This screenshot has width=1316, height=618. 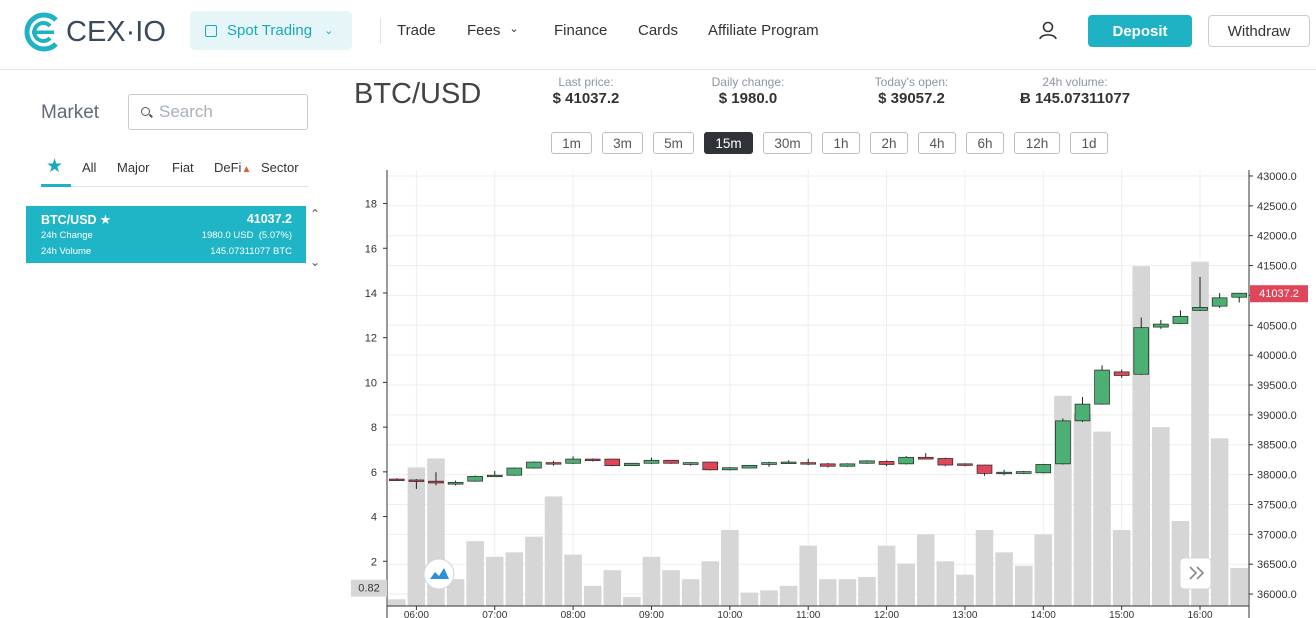 I want to click on volume-tick-label: 4, so click(x=374, y=518).